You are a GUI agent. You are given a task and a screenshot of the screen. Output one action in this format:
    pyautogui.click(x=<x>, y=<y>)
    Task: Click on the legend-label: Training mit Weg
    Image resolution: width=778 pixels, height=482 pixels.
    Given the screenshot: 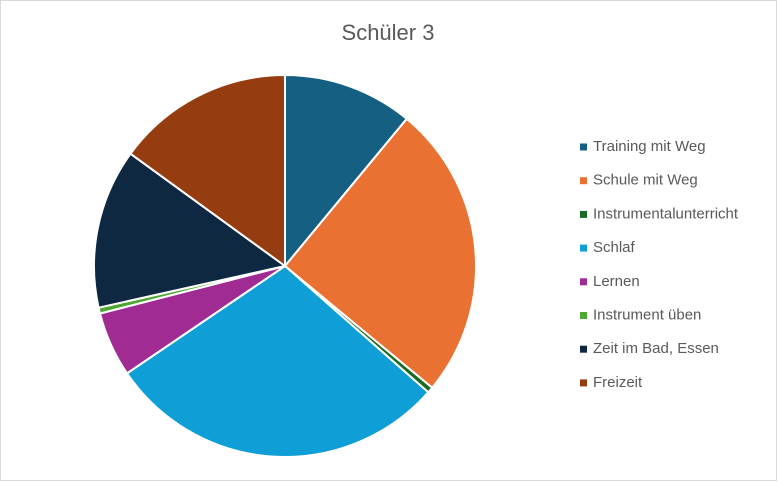 What is the action you would take?
    pyautogui.click(x=649, y=146)
    